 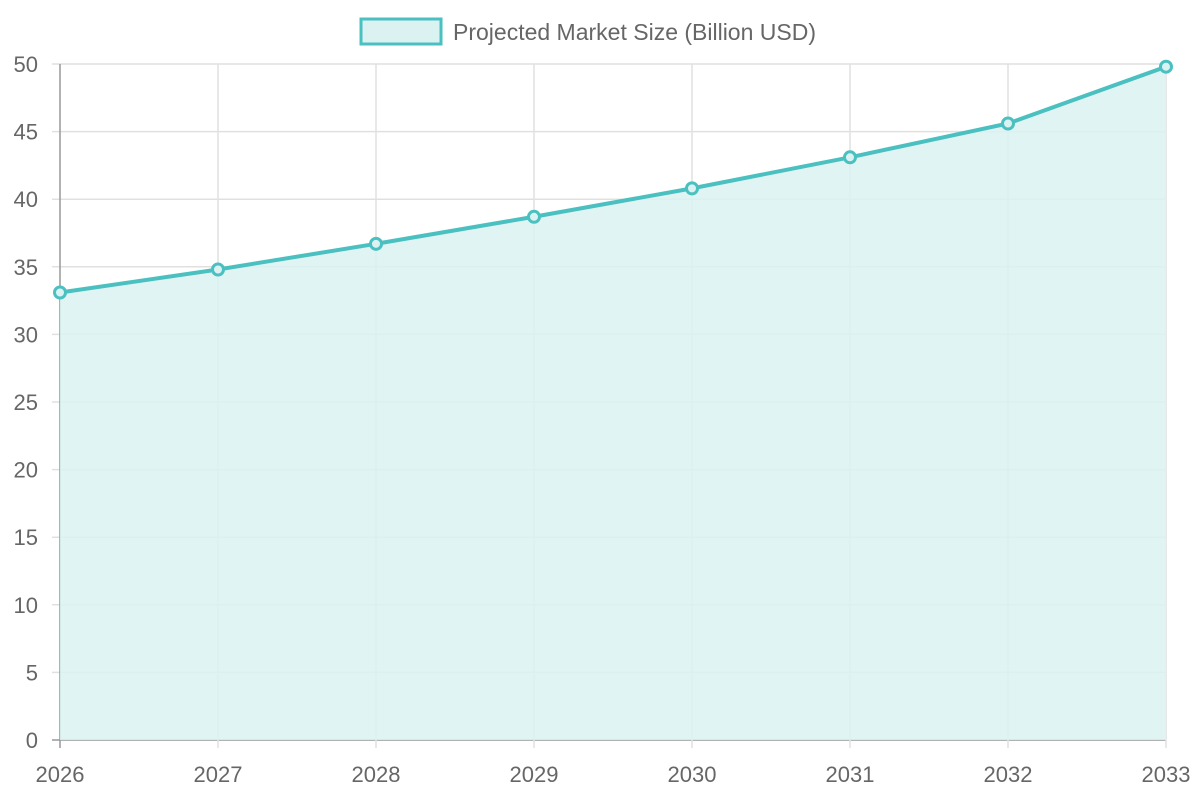 What do you see at coordinates (692, 774) in the screenshot?
I see `x-tick-label: 2030` at bounding box center [692, 774].